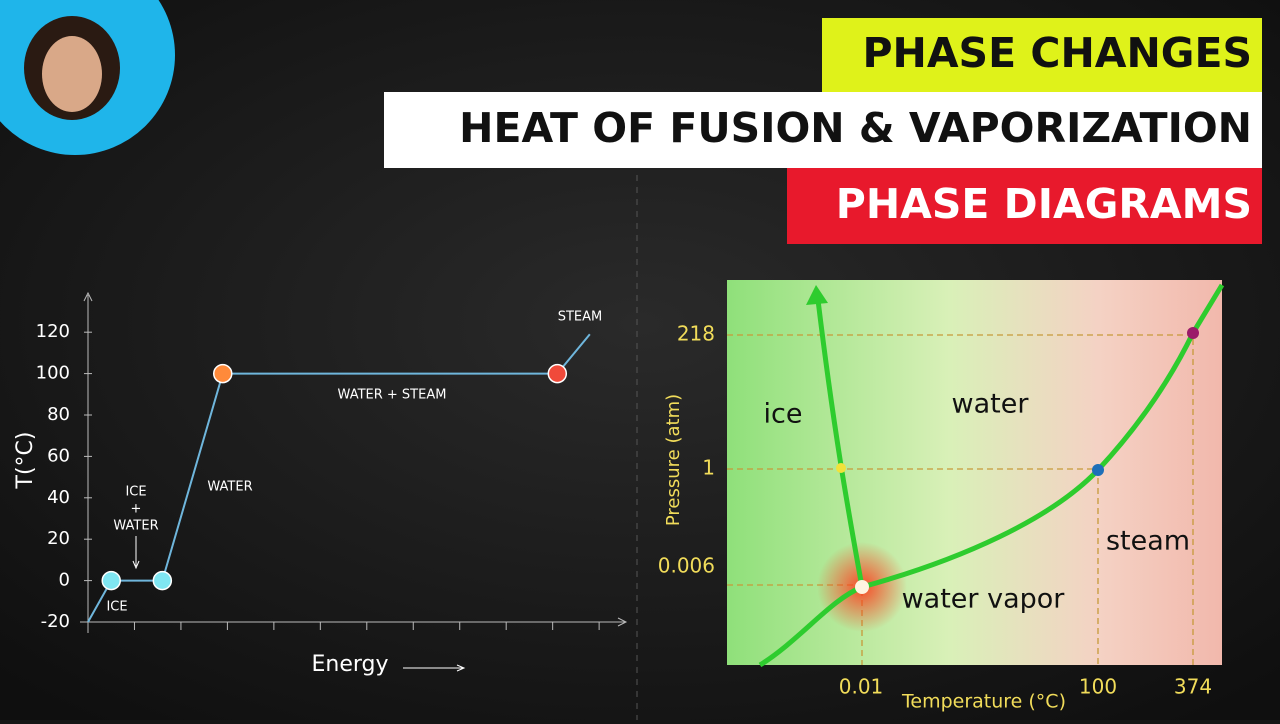  I want to click on annotation: +, so click(136, 509).